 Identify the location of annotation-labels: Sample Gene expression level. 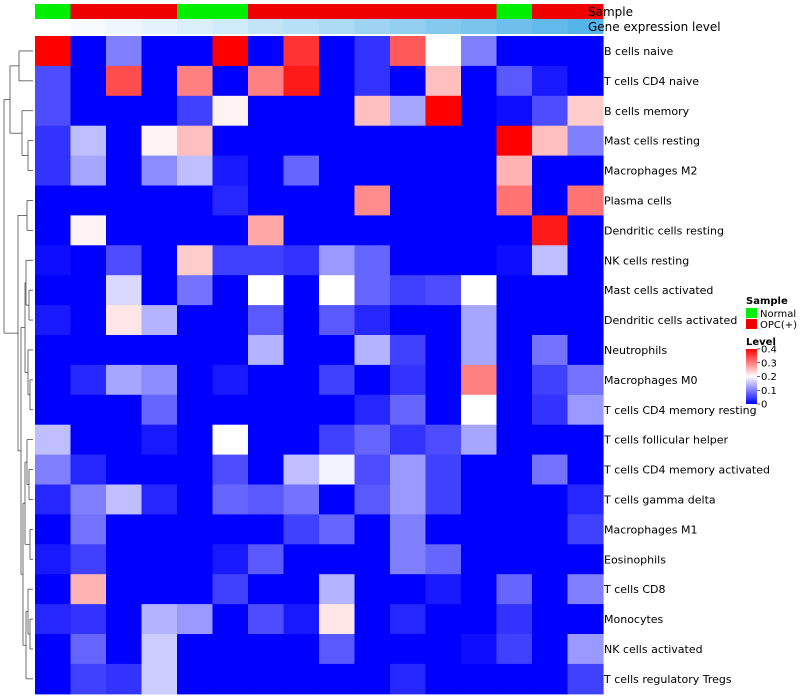
(654, 19).